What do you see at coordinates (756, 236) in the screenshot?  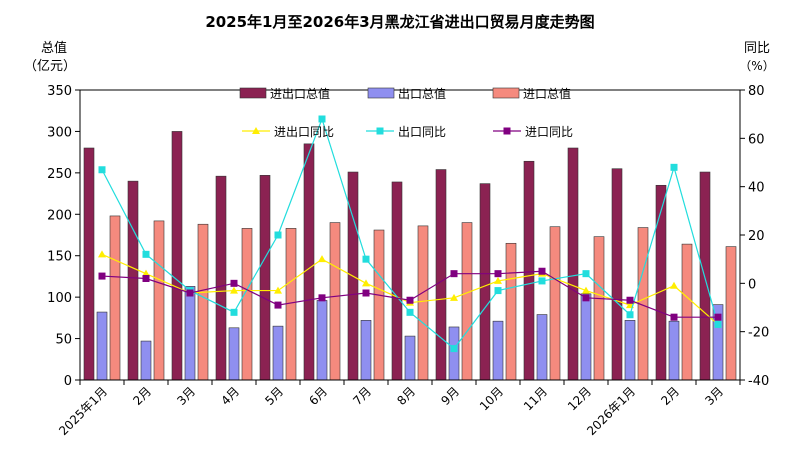 I see `right-tick-label: 20` at bounding box center [756, 236].